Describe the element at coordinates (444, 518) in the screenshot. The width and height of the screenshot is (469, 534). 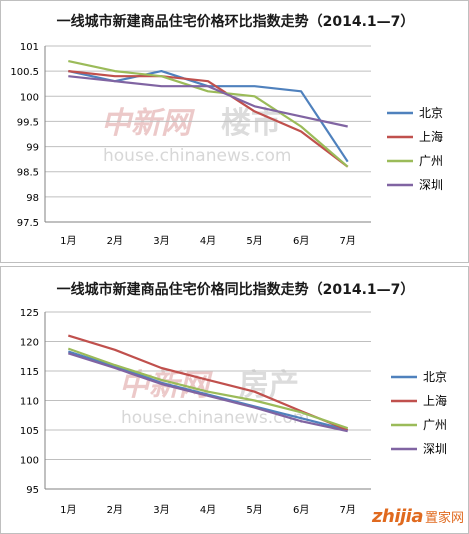
I see `site-logo-brand-cn: 置家网` at that location.